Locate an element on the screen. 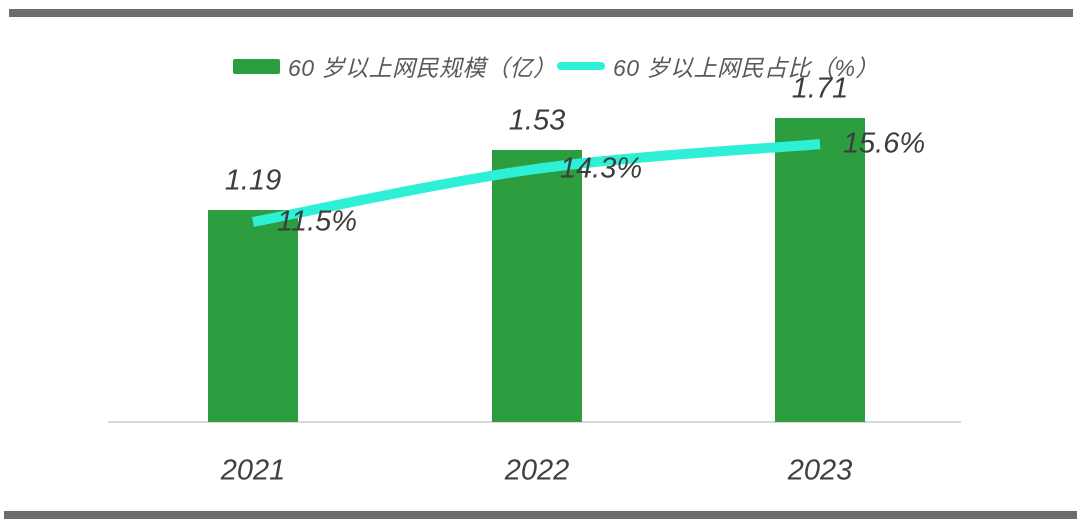 This screenshot has width=1080, height=523. legend-label-netizen-size: 60 岁以上网民规模（亿） is located at coordinates (422, 68).